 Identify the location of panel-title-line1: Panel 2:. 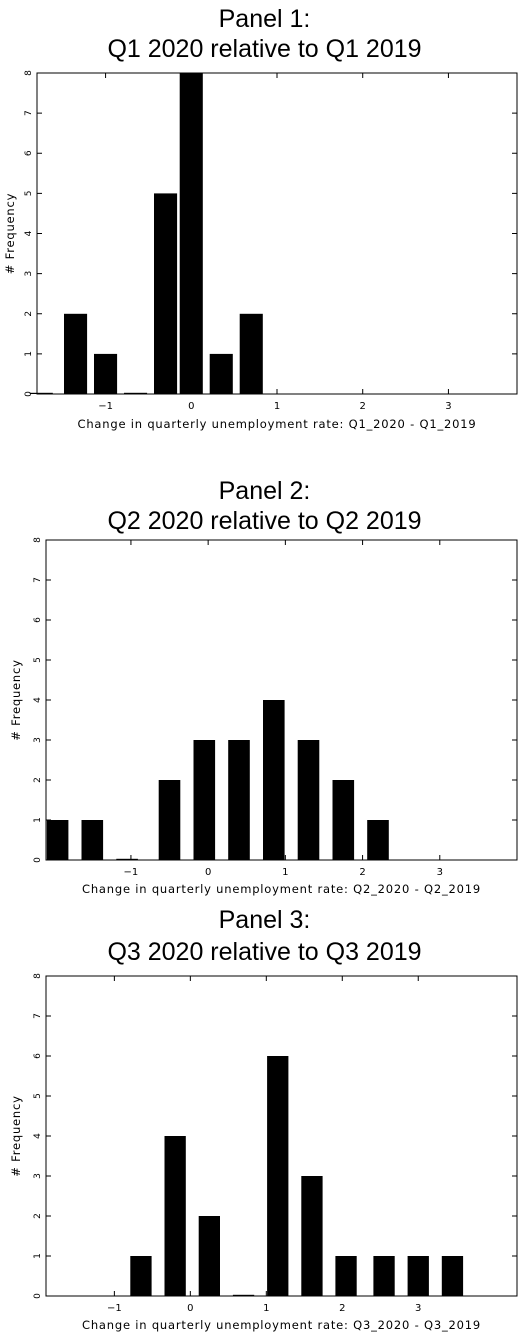
(264, 491).